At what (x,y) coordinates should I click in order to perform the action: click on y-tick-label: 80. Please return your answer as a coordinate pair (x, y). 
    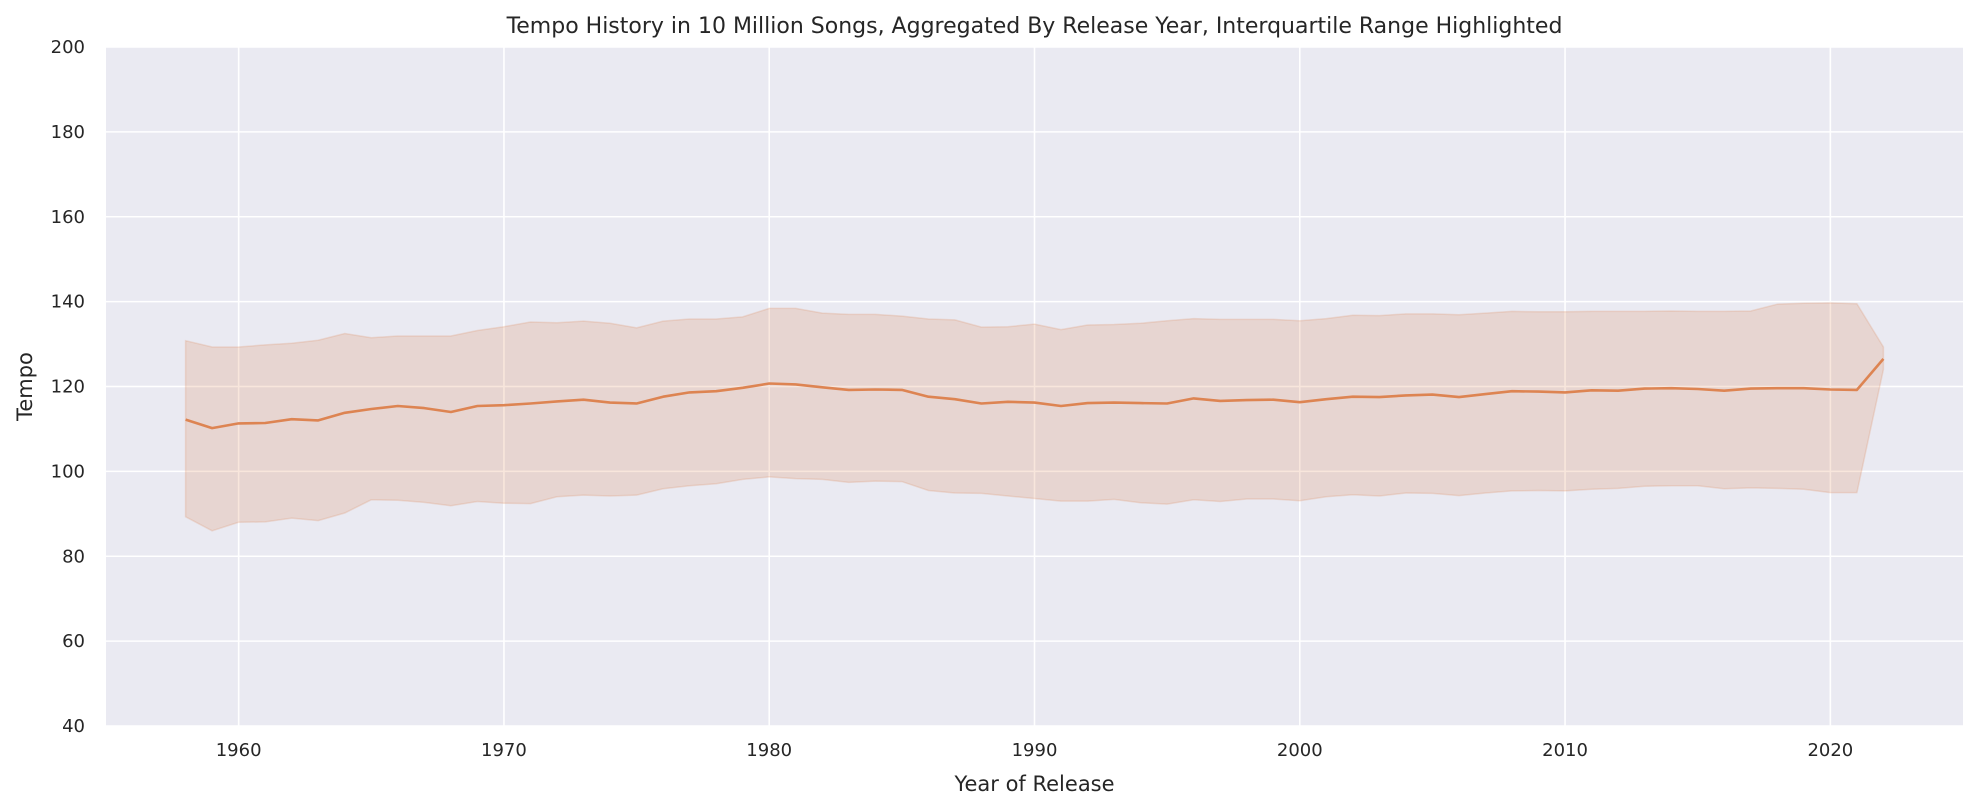
    Looking at the image, I should click on (73, 556).